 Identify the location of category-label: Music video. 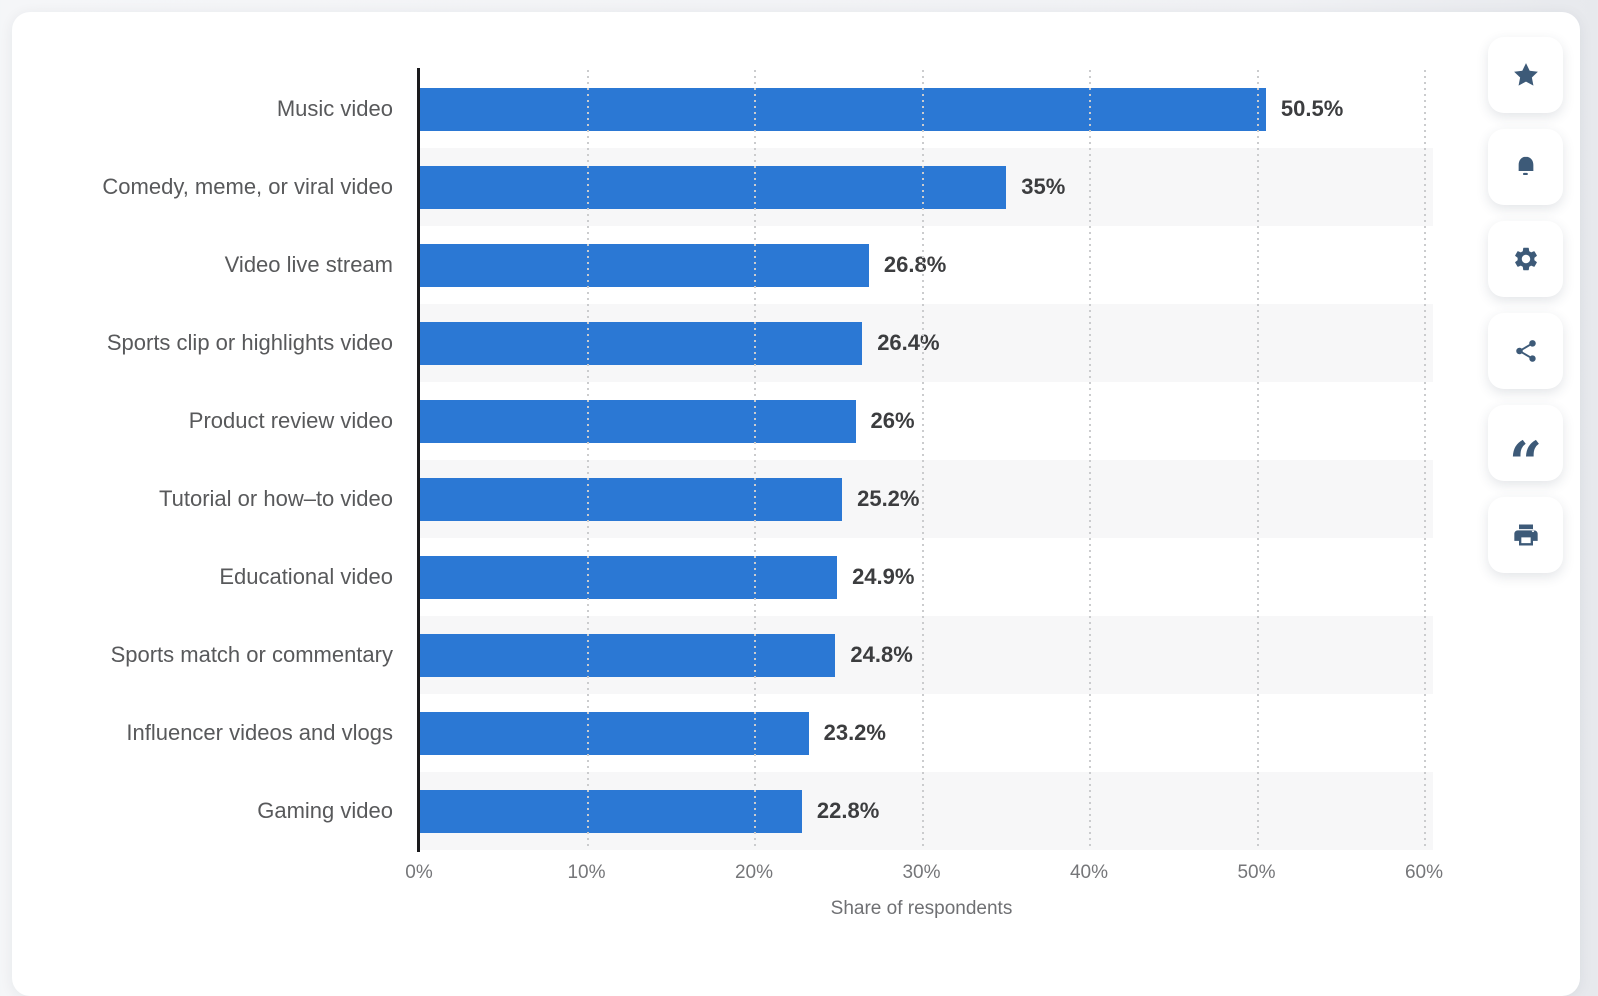
(334, 108).